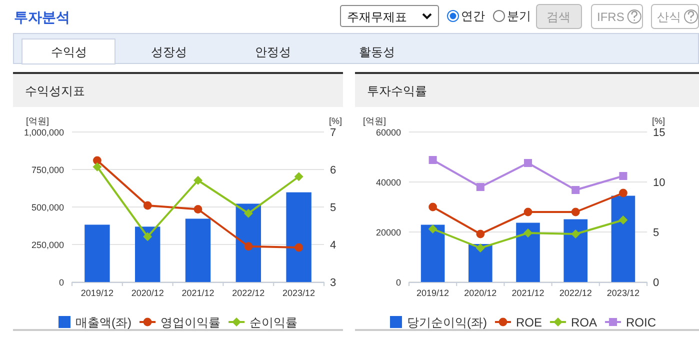 The image size is (699, 340). I want to click on y2-tick-label: 3, so click(333, 283).